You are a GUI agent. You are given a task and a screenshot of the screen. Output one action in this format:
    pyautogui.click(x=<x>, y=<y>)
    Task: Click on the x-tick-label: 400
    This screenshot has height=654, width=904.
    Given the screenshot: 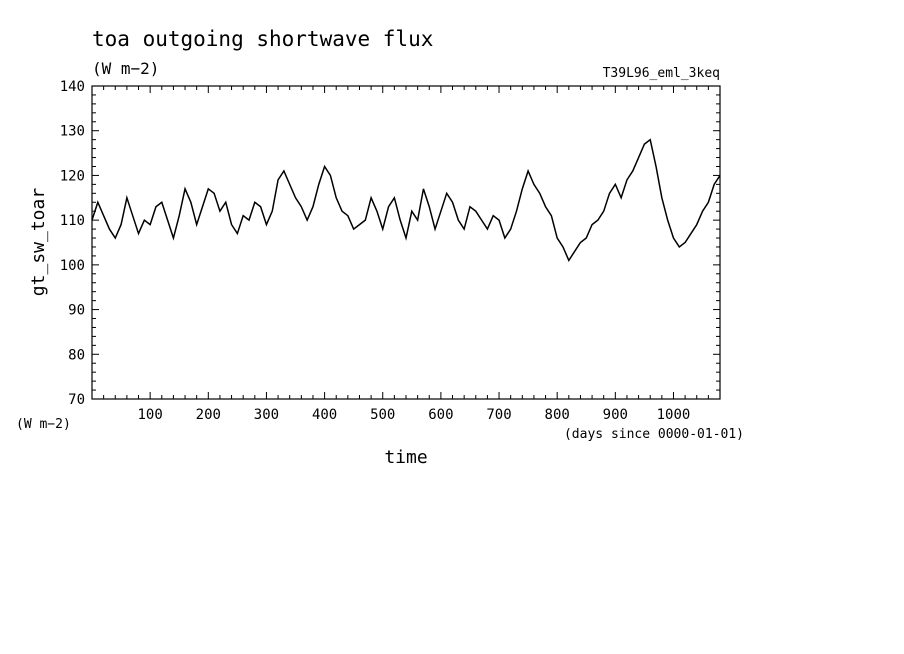 What is the action you would take?
    pyautogui.click(x=324, y=415)
    